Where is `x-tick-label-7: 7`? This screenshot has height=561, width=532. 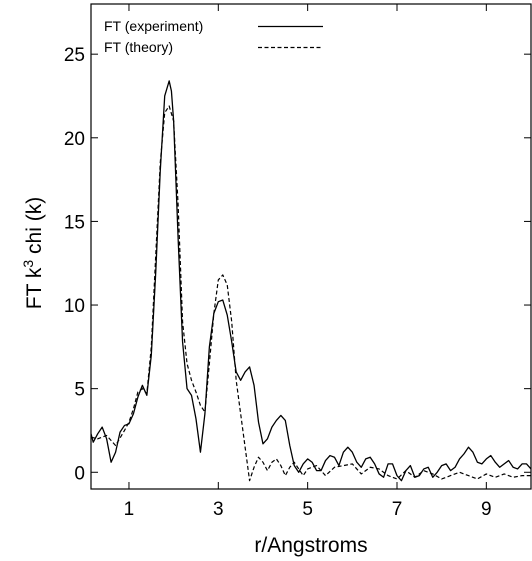 x-tick-label-7: 7 is located at coordinates (397, 509).